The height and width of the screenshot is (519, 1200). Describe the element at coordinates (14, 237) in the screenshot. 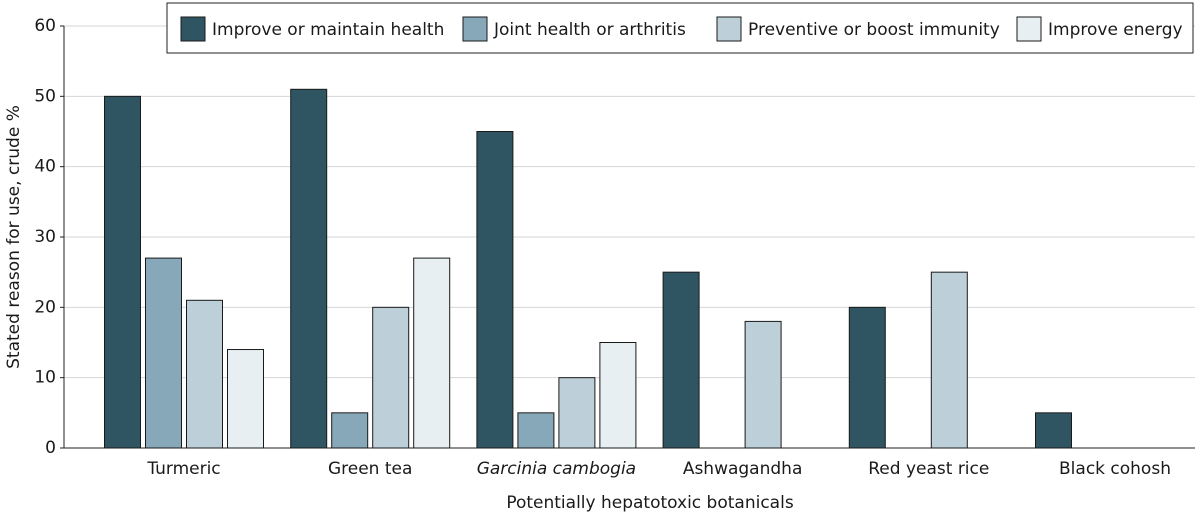

I see `y-axis-label: Stated reason for use, crude %` at that location.